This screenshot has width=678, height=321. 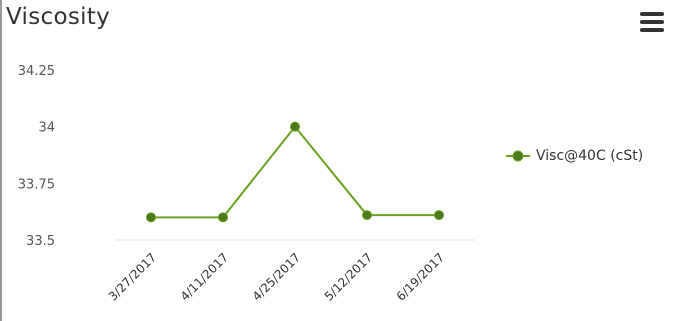 What do you see at coordinates (132, 276) in the screenshot?
I see `x-tick-label: 3/27/2017` at bounding box center [132, 276].